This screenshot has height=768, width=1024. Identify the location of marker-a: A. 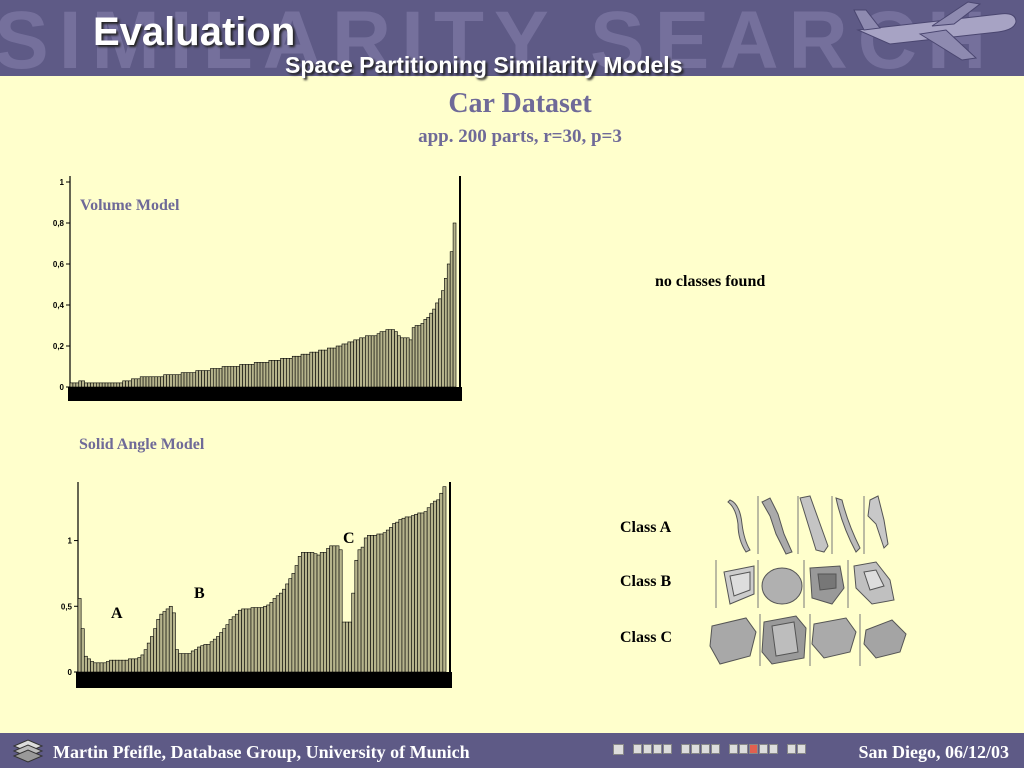
(117, 613).